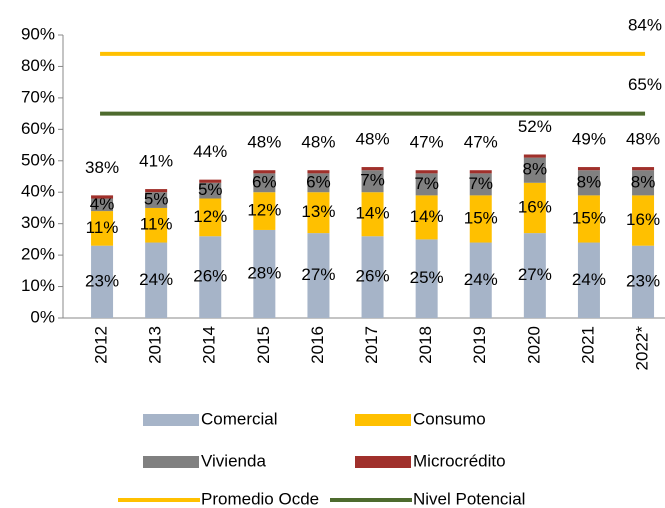  Describe the element at coordinates (42, 316) in the screenshot. I see `y-tick-label: 0%` at that location.